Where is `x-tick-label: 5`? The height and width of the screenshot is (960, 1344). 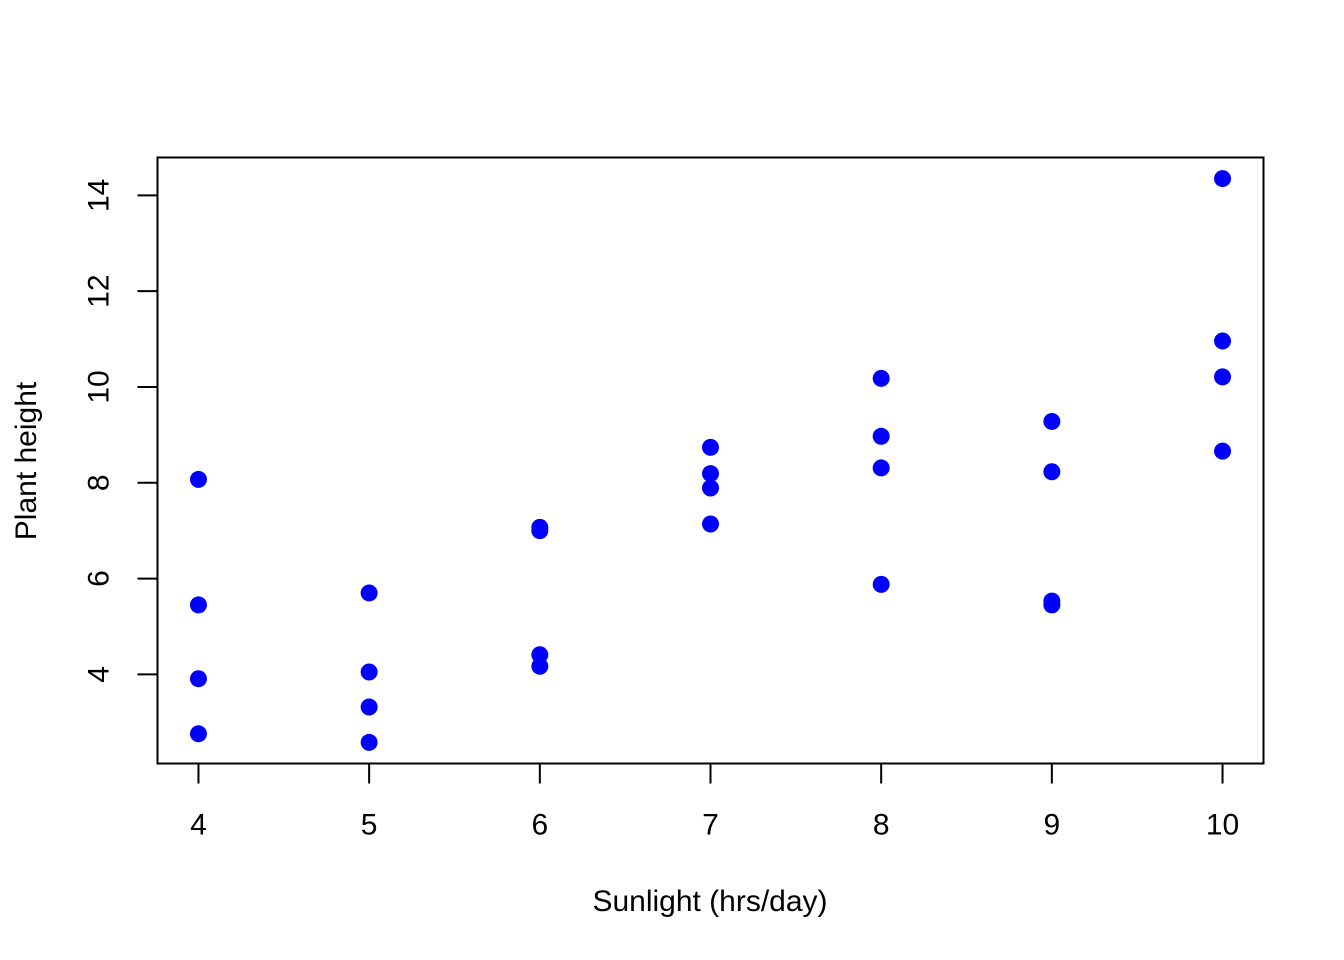
x-tick-label: 5 is located at coordinates (369, 825).